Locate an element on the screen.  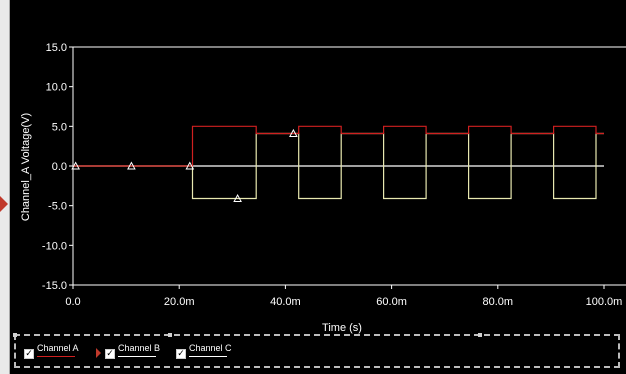
x-tick-label: 100.0m is located at coordinates (604, 302).